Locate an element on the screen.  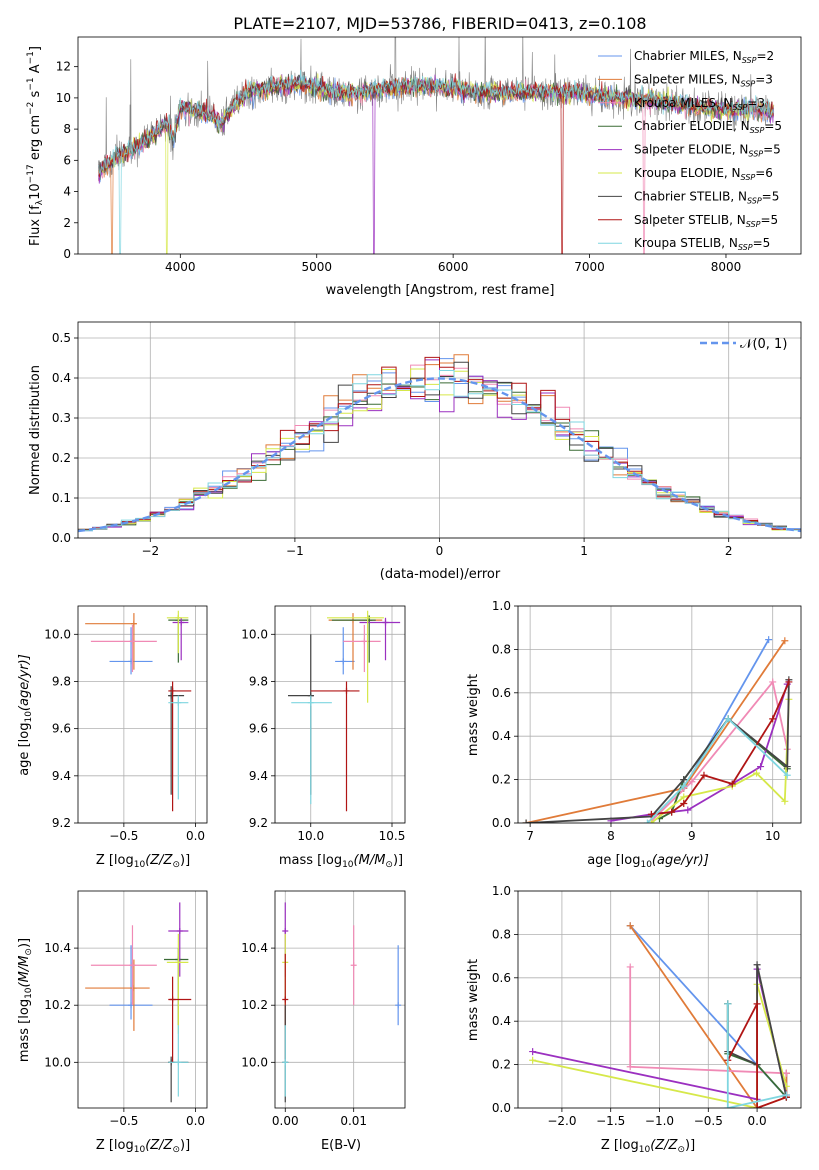
legend-label: Chabrier MILES, NSSP=2 is located at coordinates (704, 57).